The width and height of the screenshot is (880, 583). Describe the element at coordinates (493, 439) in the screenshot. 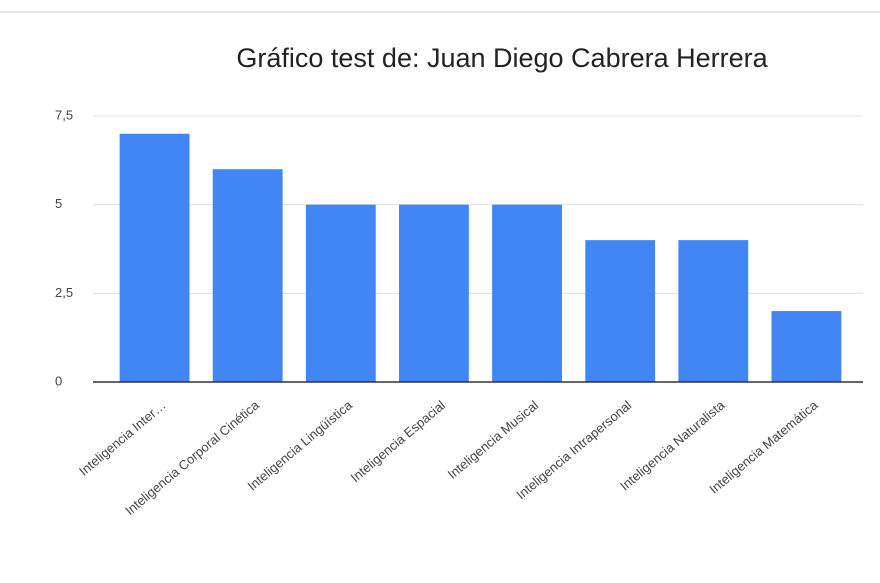

I see `x-tick-label: Inteligencia Musical` at that location.